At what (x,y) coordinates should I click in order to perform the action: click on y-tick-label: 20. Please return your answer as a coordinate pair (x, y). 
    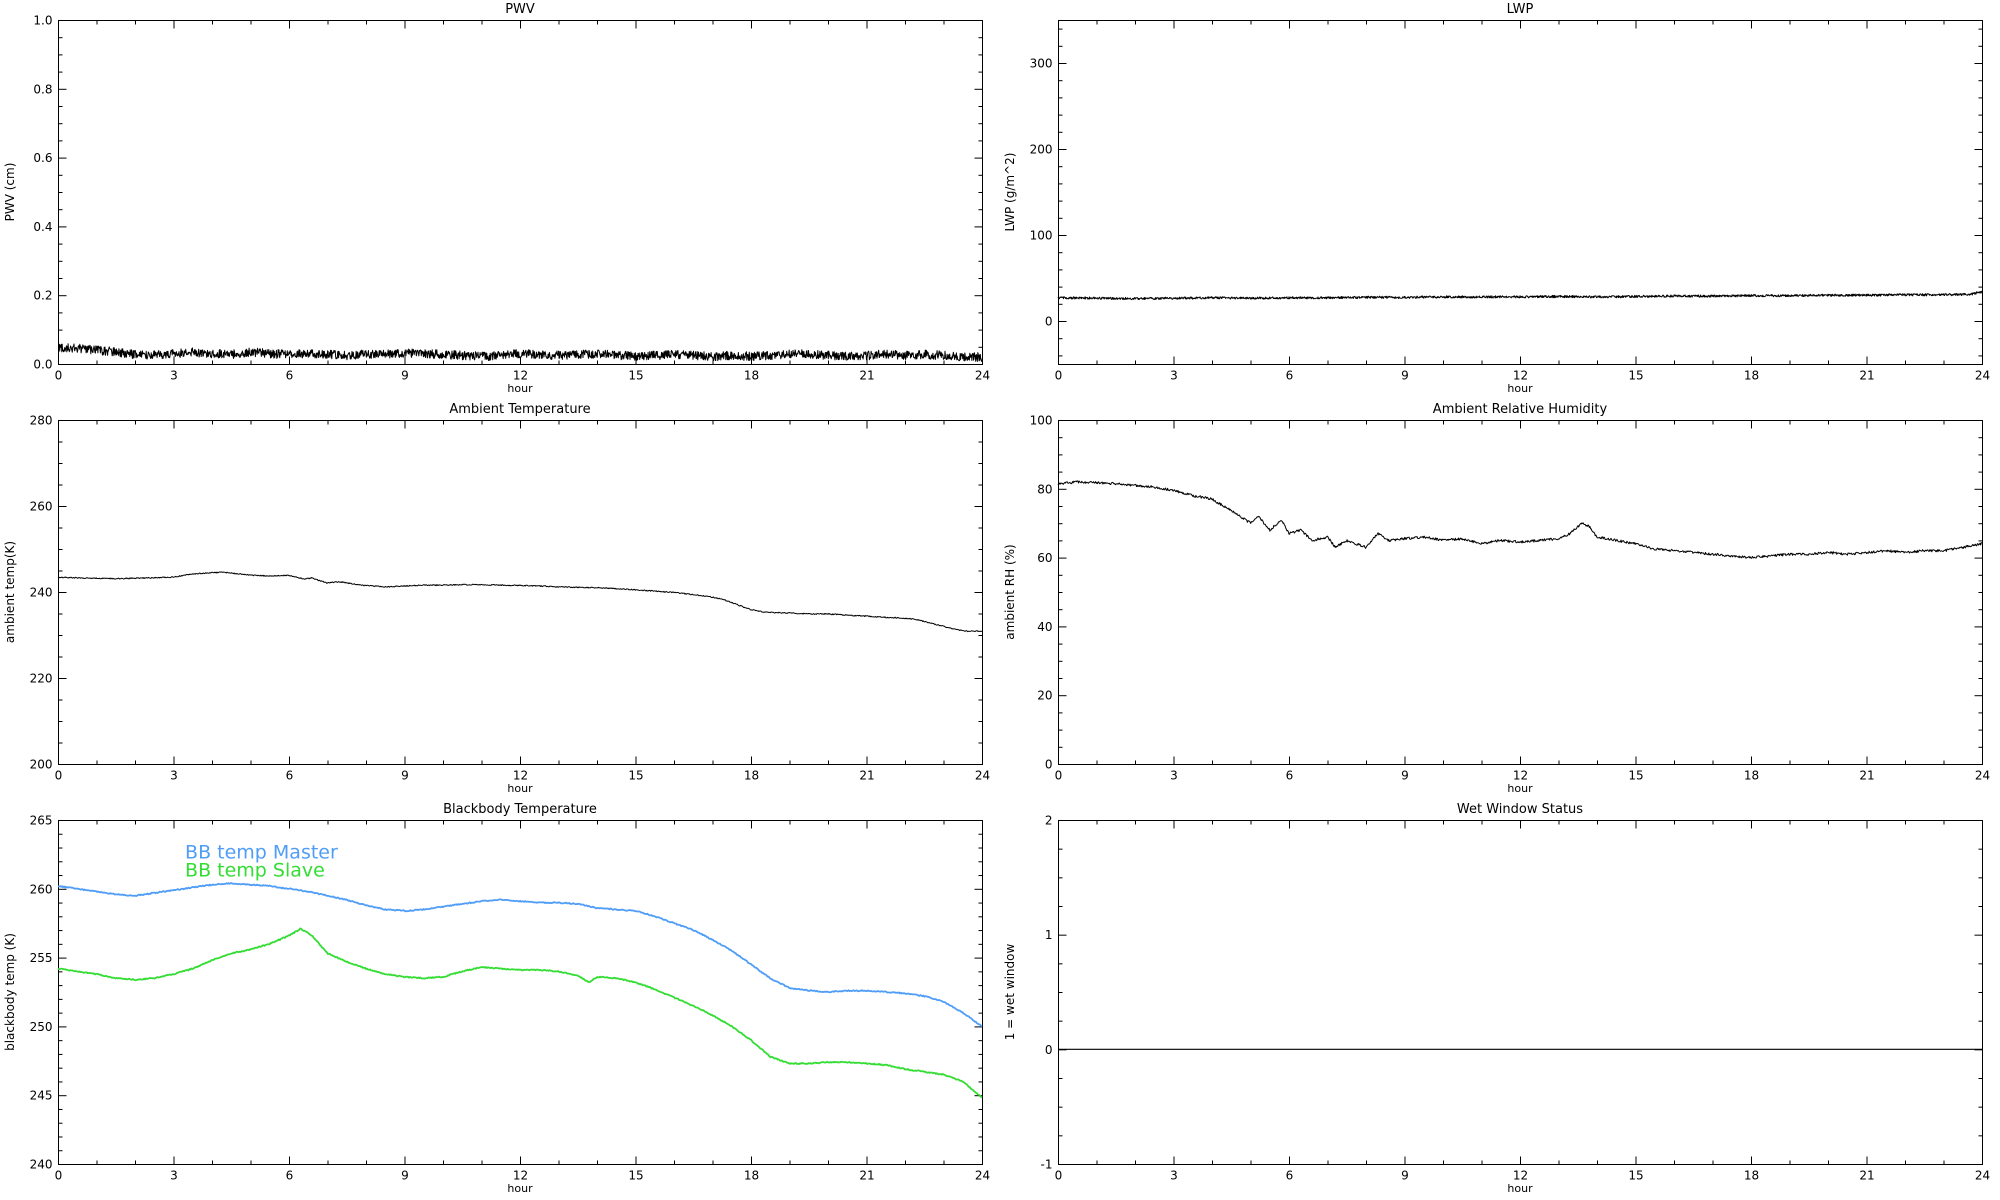
    Looking at the image, I should click on (1044, 696).